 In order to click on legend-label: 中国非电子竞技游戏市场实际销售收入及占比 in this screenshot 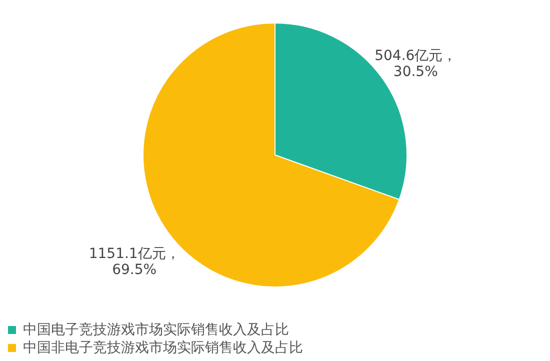, I will do `click(163, 348)`.